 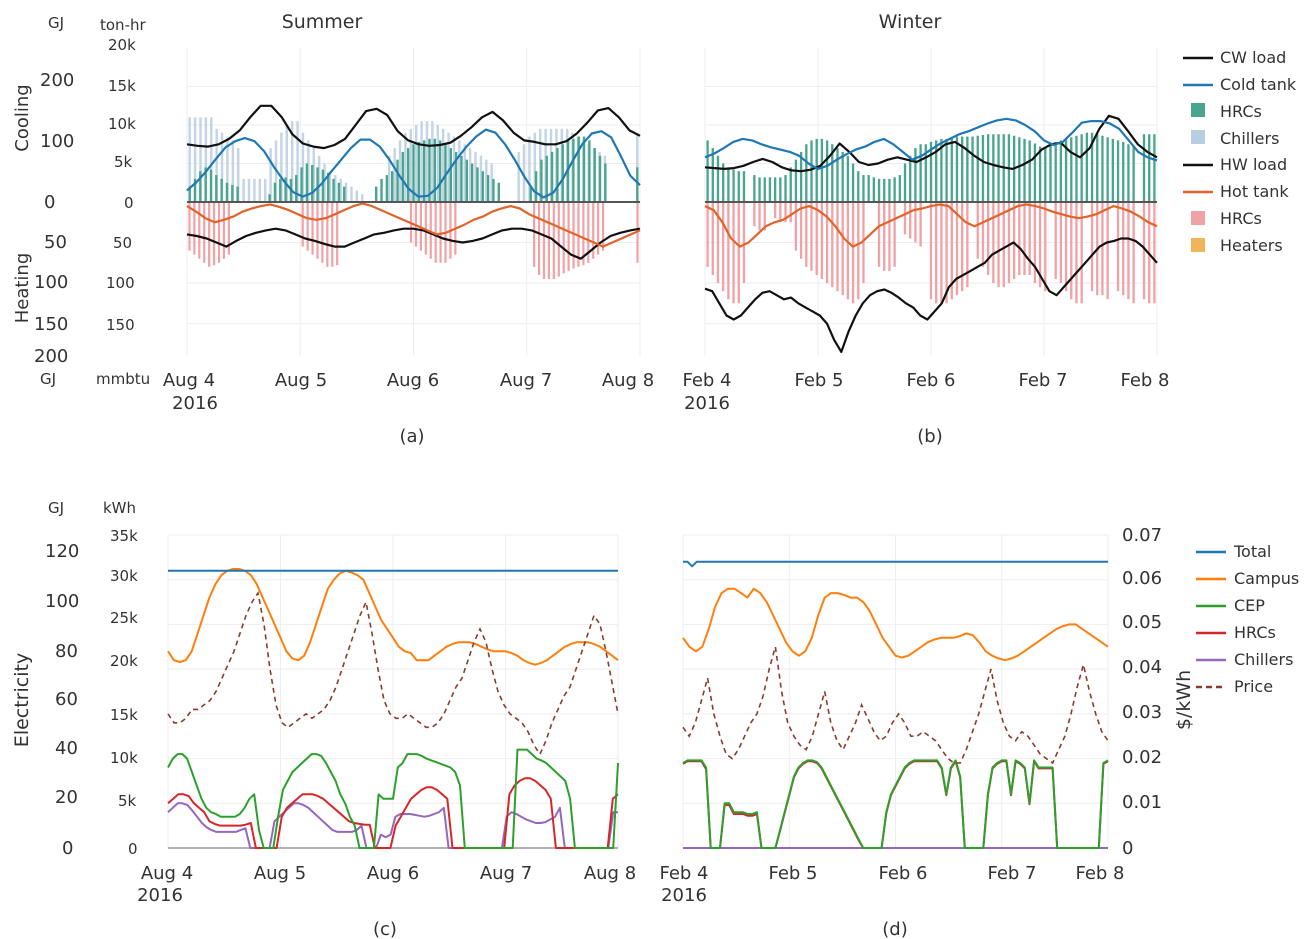 What do you see at coordinates (62, 551) in the screenshot?
I see `bottom-gj-tick: 120` at bounding box center [62, 551].